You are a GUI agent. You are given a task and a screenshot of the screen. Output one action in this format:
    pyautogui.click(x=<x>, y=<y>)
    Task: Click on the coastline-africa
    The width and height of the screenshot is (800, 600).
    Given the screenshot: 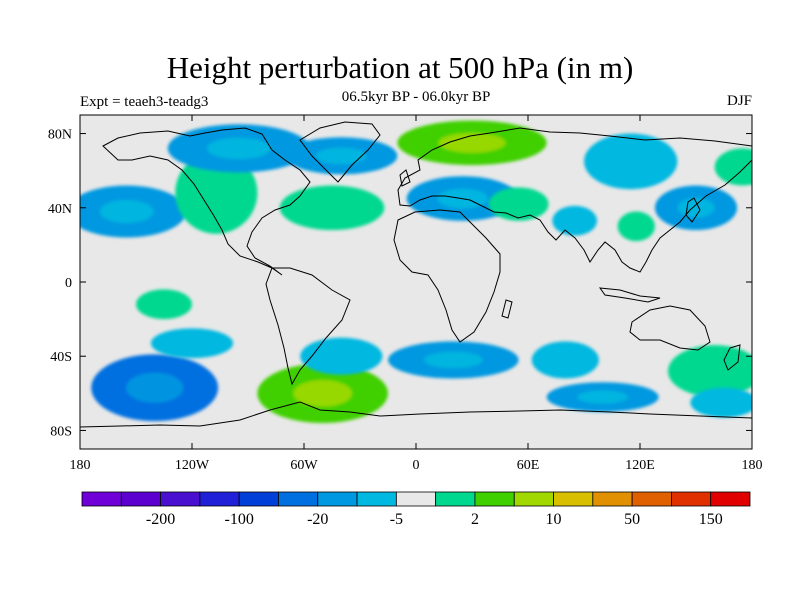 What is the action you would take?
    pyautogui.click(x=447, y=276)
    